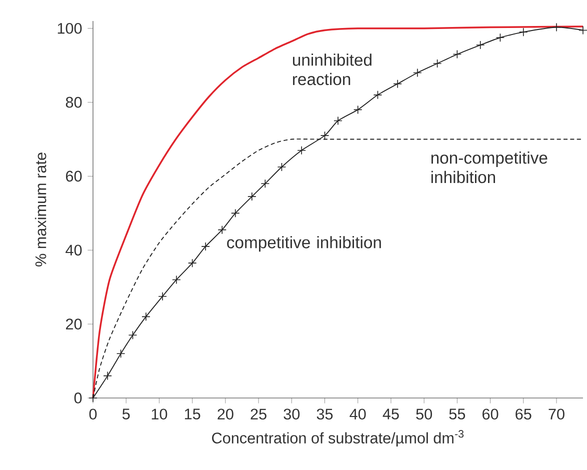 The image size is (587, 470). What do you see at coordinates (258, 414) in the screenshot?
I see `x-tick-label: 25` at bounding box center [258, 414].